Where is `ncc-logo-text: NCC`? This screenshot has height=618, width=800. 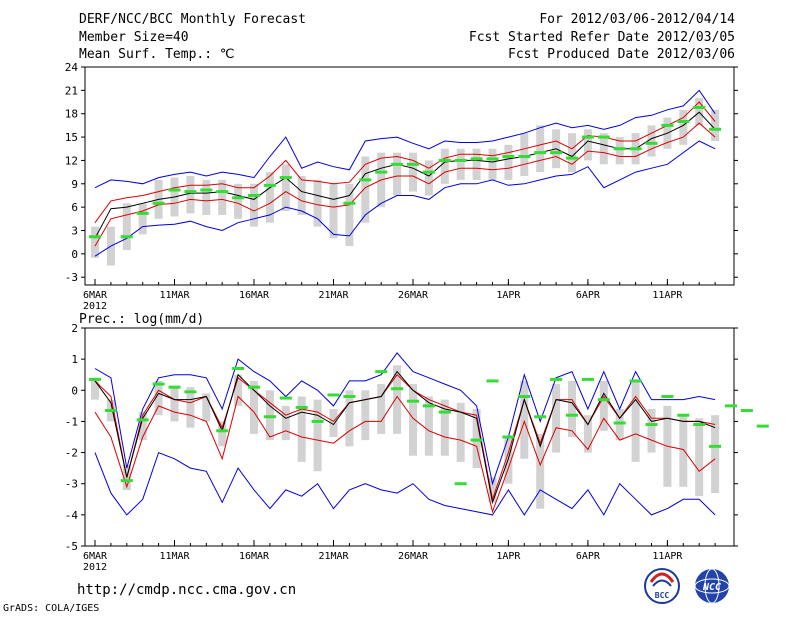 ncc-logo-text: NCC is located at coordinates (711, 587).